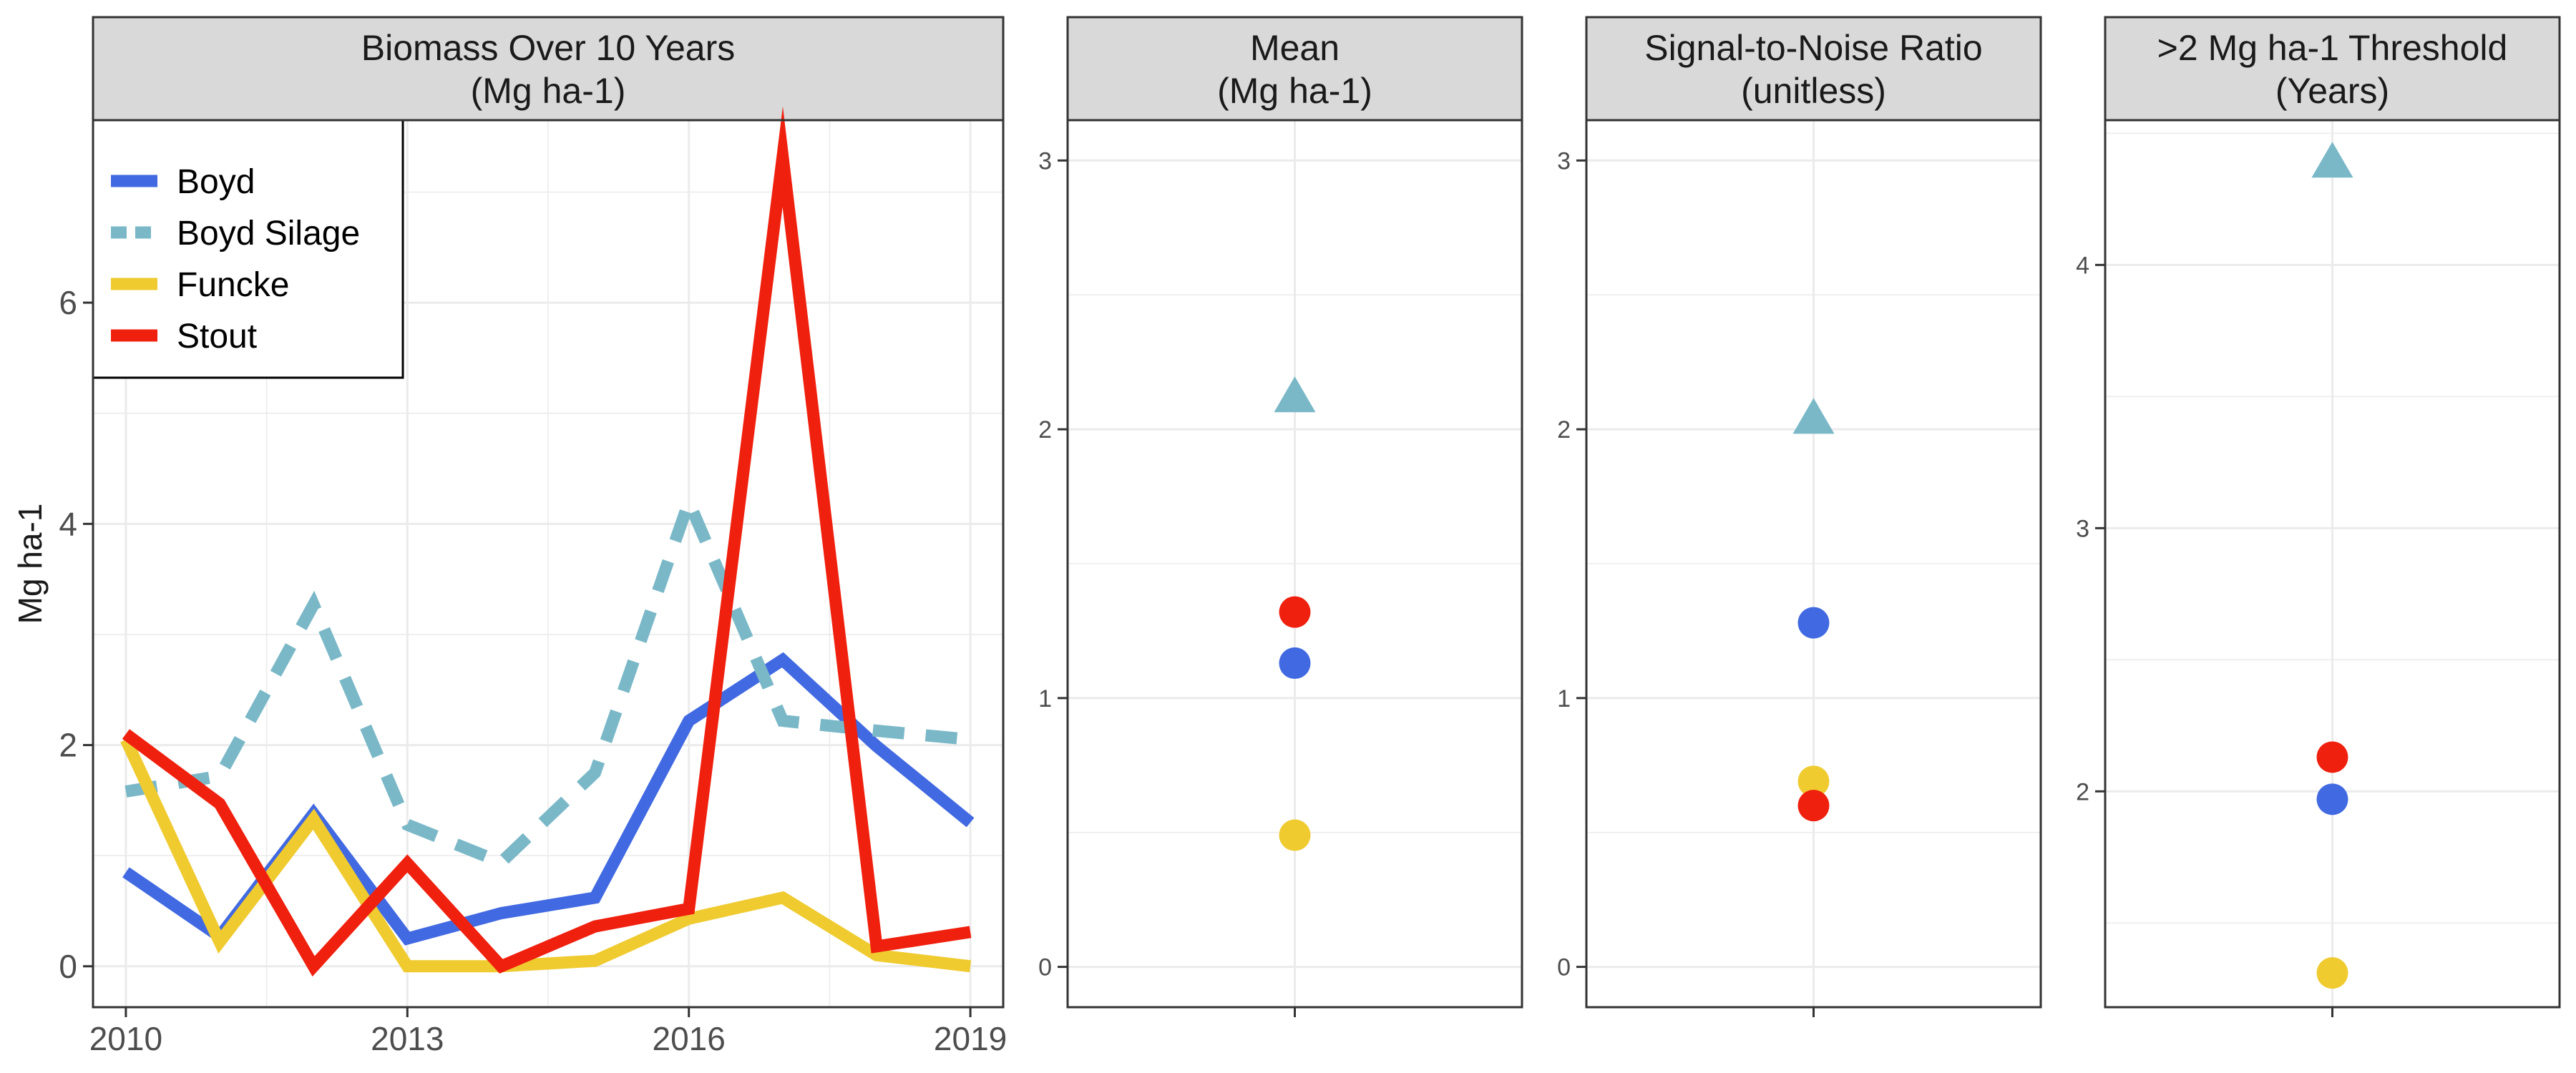  What do you see at coordinates (970, 1038) in the screenshot?
I see `x-tick-label: 2019` at bounding box center [970, 1038].